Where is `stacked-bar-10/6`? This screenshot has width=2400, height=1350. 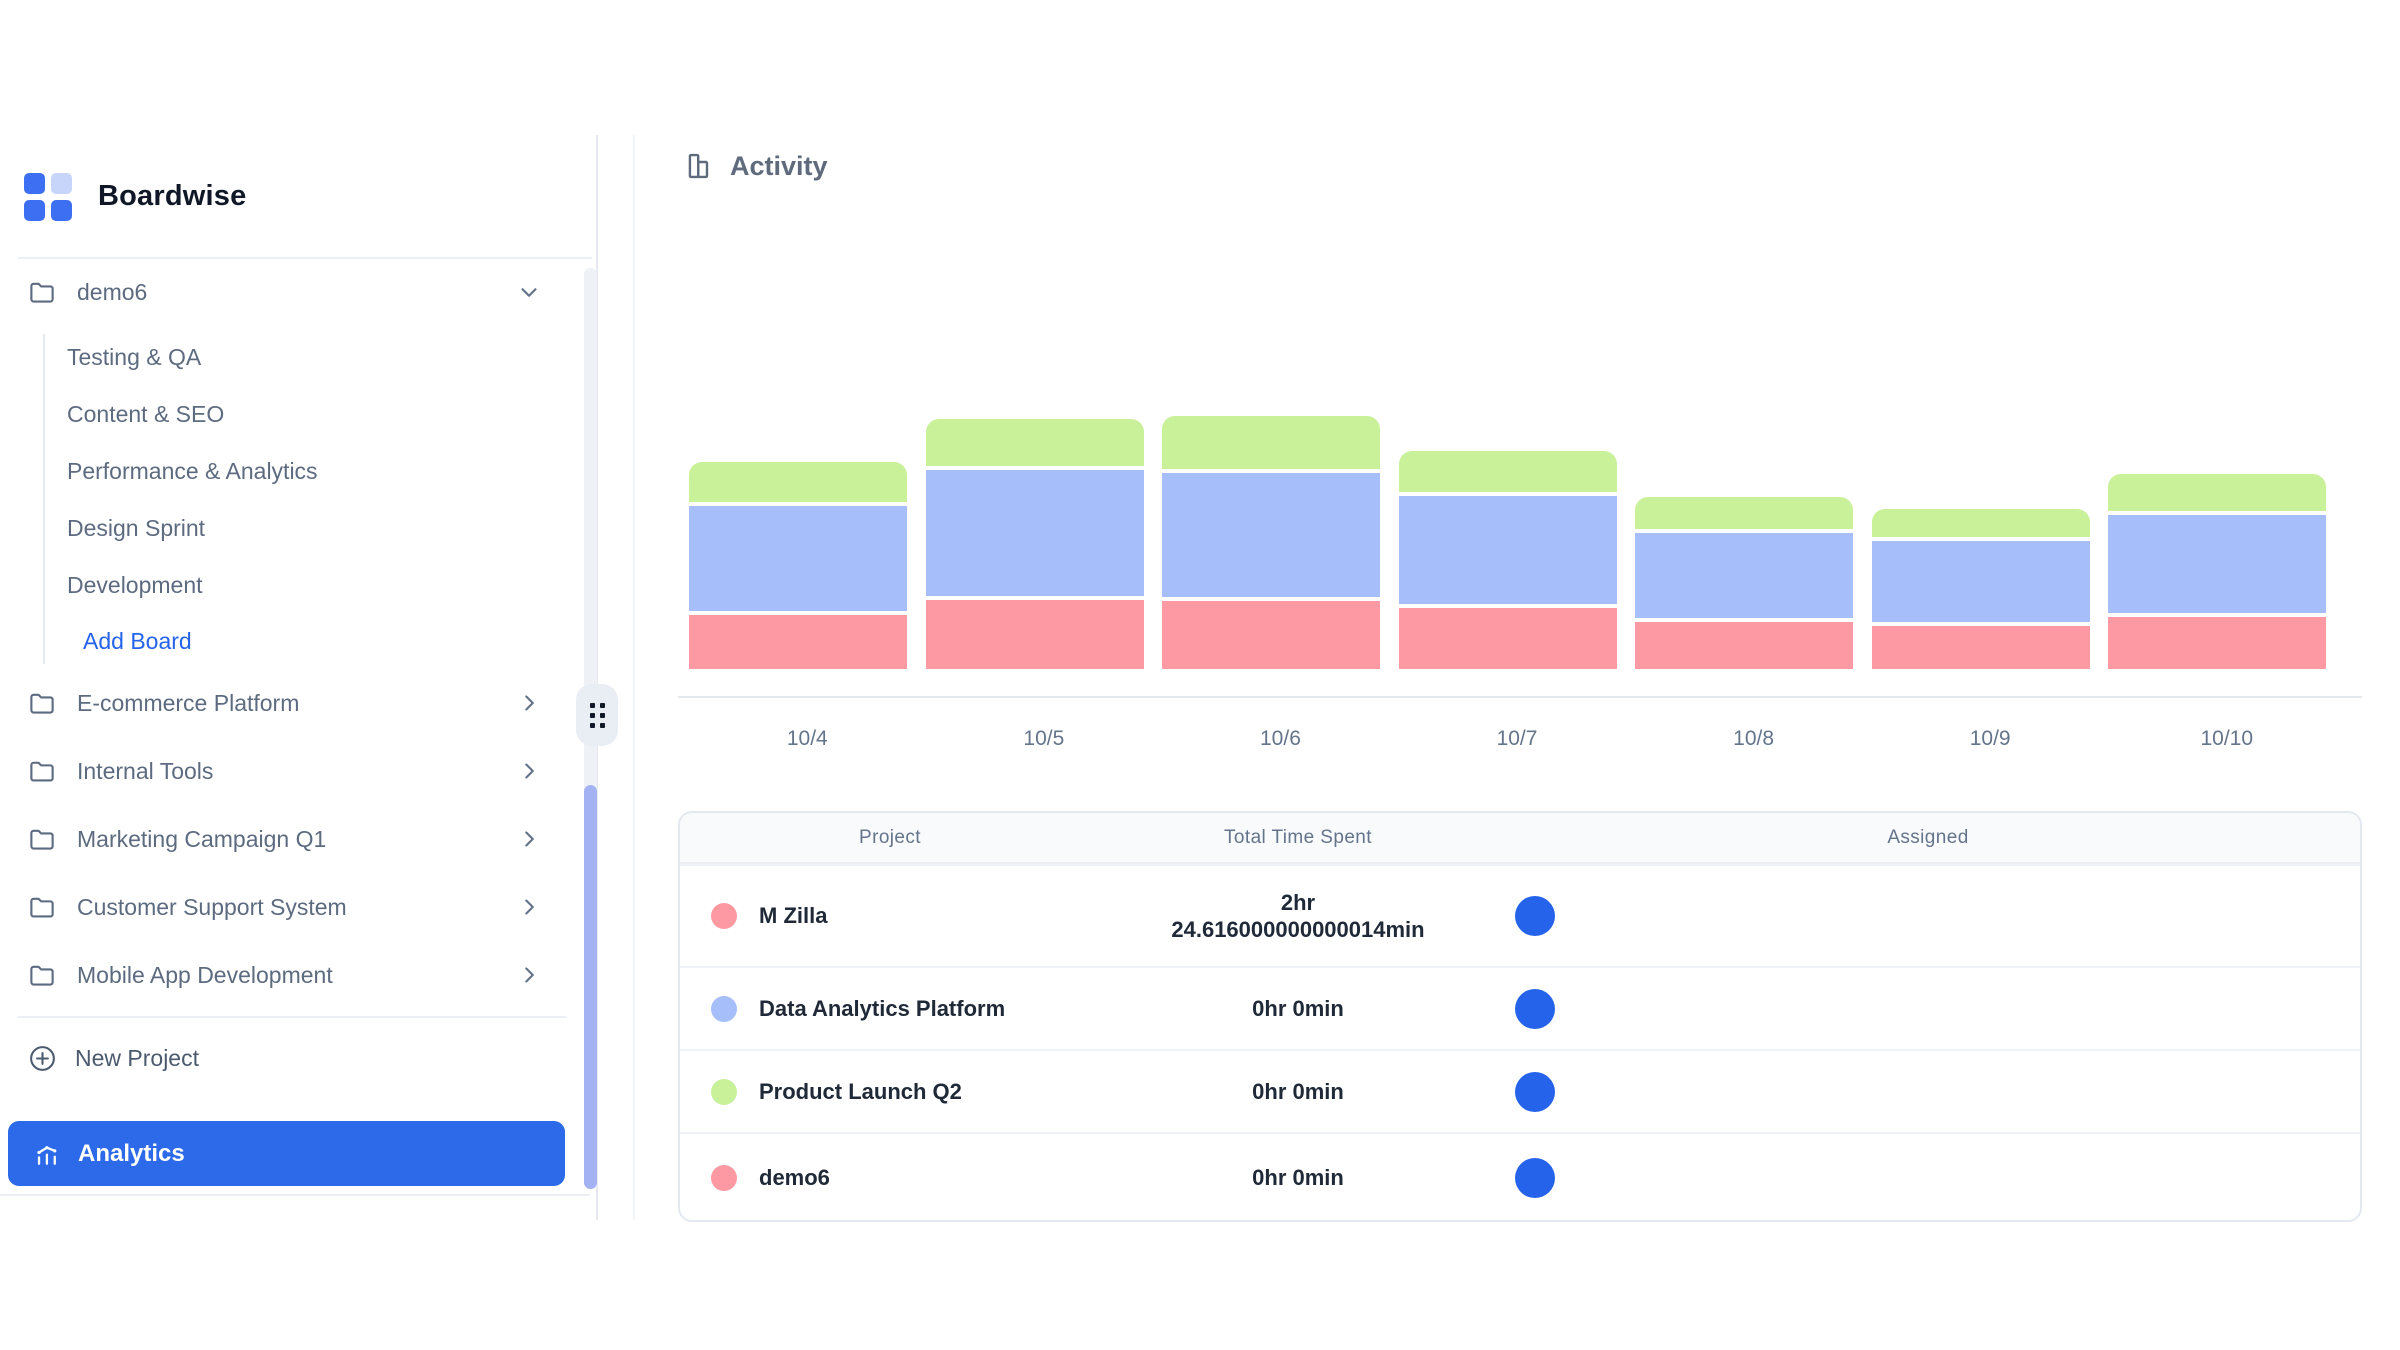
stacked-bar-10/6 is located at coordinates (1271, 542).